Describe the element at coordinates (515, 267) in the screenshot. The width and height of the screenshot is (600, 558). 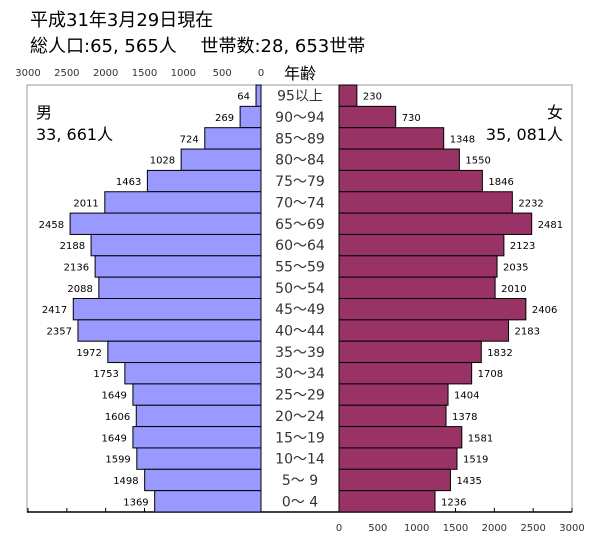
I see `female-data-label: 2035` at that location.